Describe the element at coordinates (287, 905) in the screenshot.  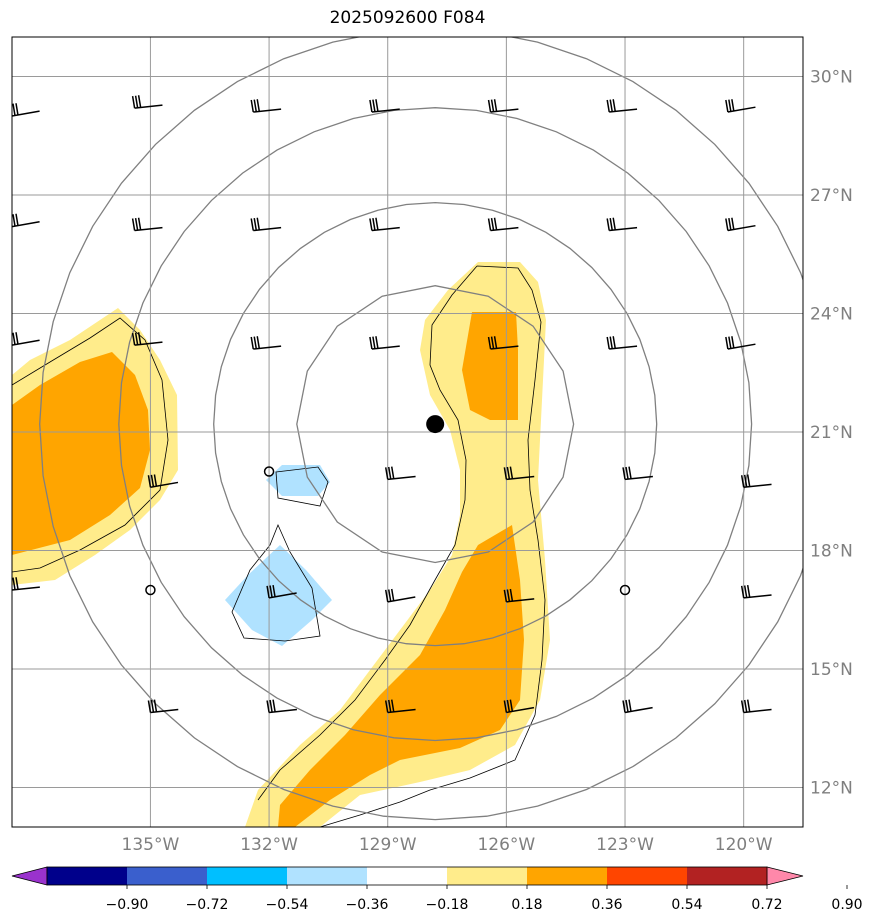
I see `colorbar-tick-label: −0.54` at that location.